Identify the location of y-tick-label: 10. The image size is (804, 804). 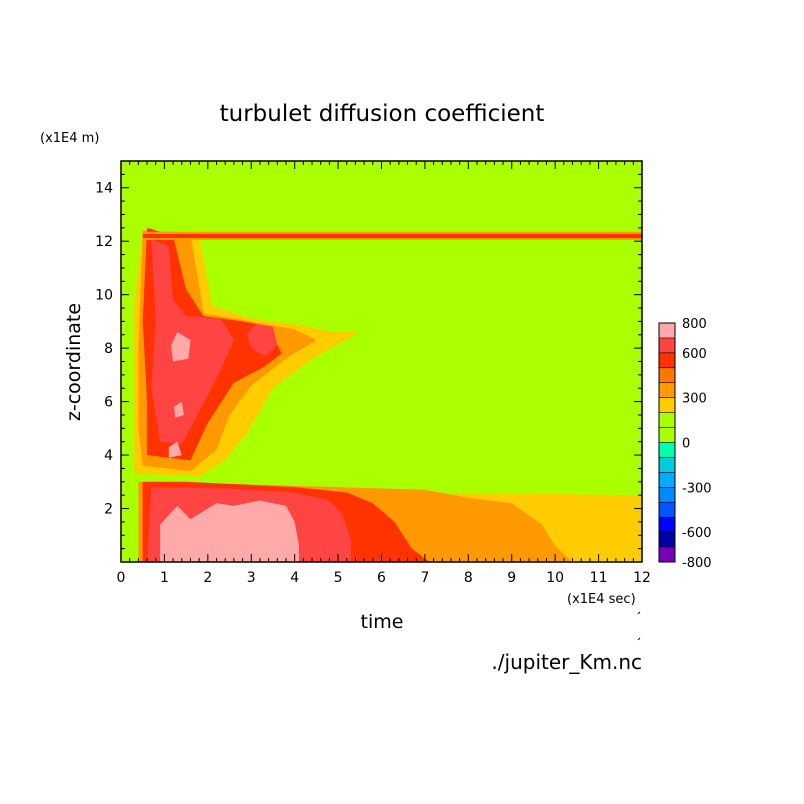
(104, 296).